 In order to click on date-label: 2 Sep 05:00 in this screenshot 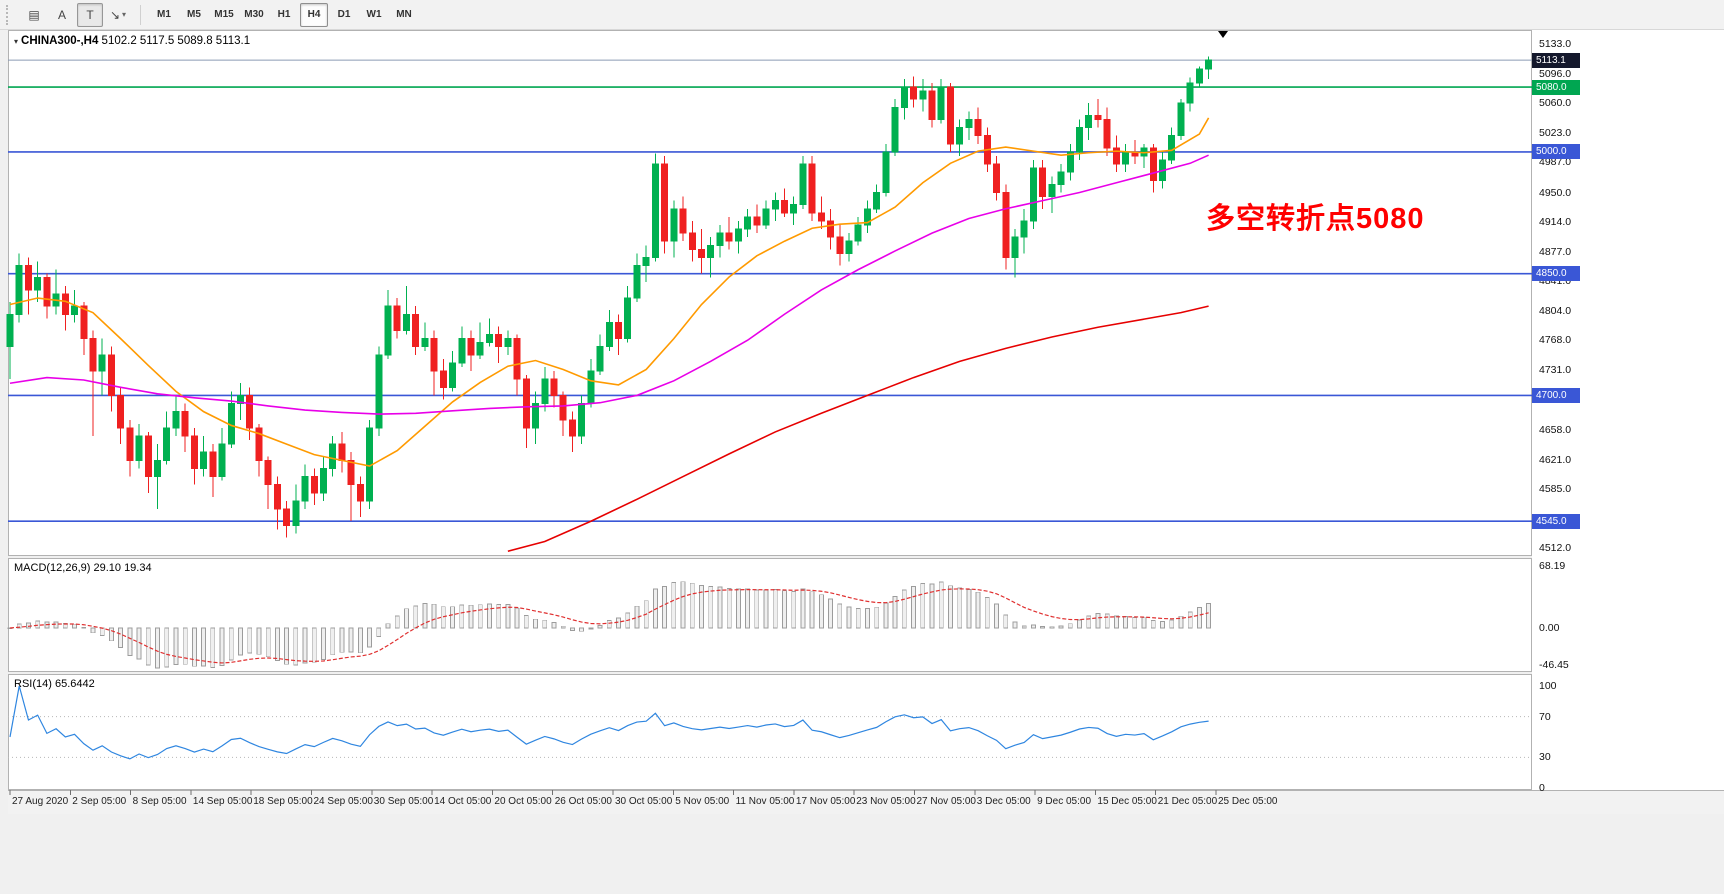, I will do `click(99, 801)`.